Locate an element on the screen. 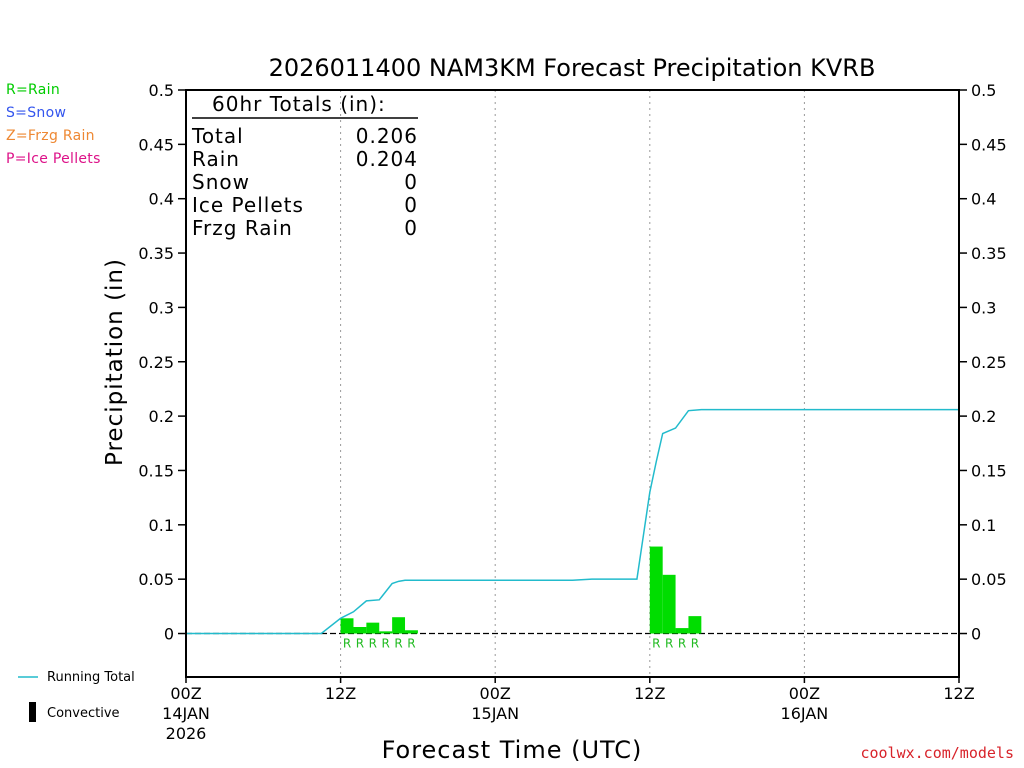 The image size is (1024, 768). y-tick-label-left: 0.45 is located at coordinates (156, 144).